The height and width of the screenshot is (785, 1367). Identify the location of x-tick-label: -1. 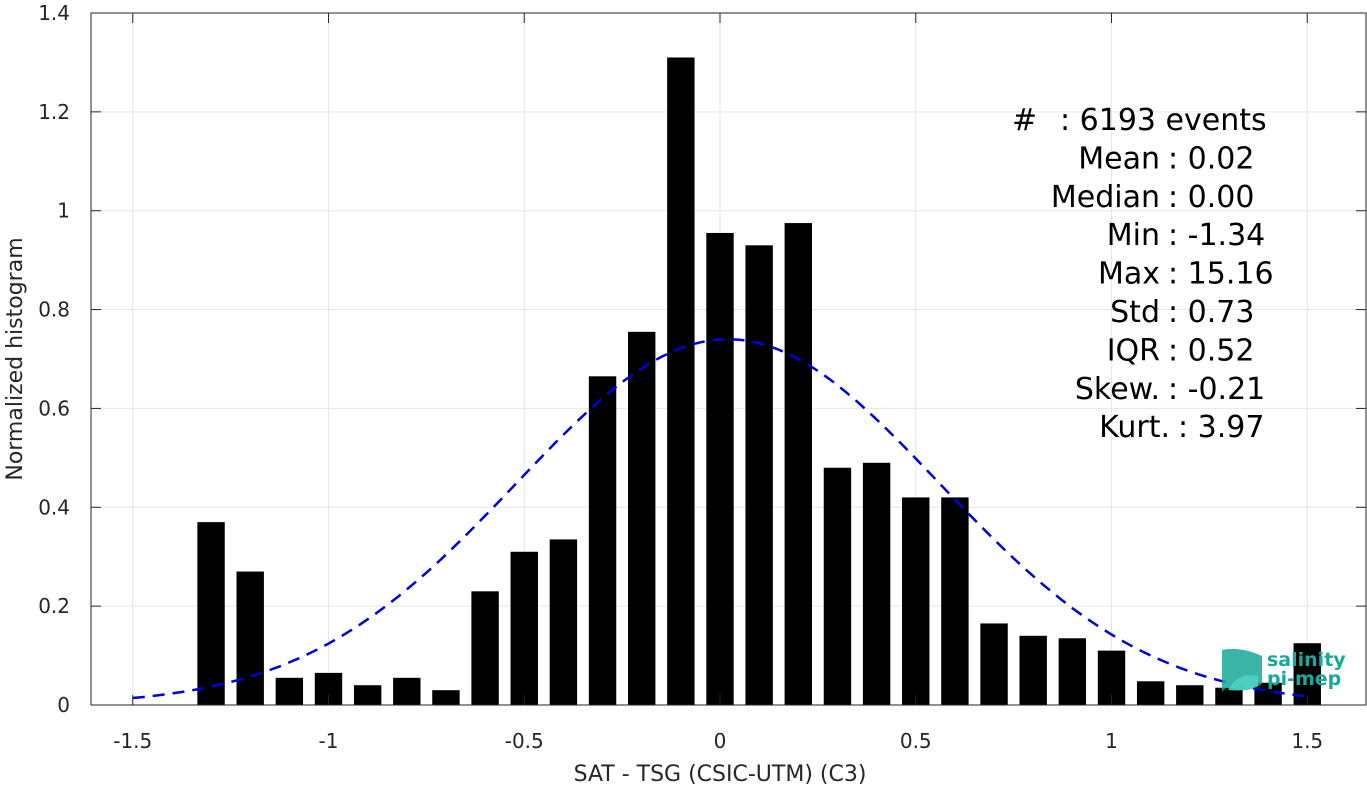
(329, 741).